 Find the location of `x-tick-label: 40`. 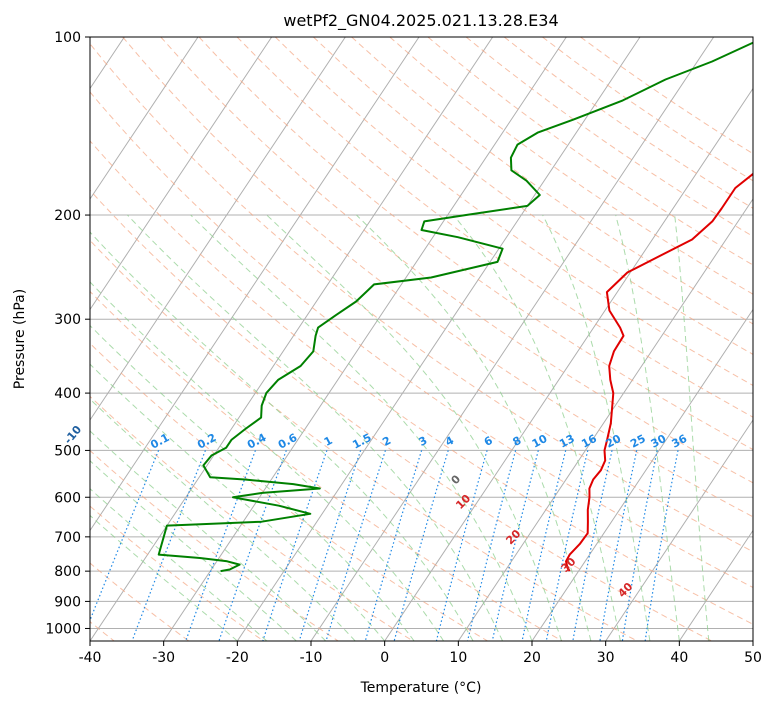

x-tick-label: 40 is located at coordinates (679, 658).